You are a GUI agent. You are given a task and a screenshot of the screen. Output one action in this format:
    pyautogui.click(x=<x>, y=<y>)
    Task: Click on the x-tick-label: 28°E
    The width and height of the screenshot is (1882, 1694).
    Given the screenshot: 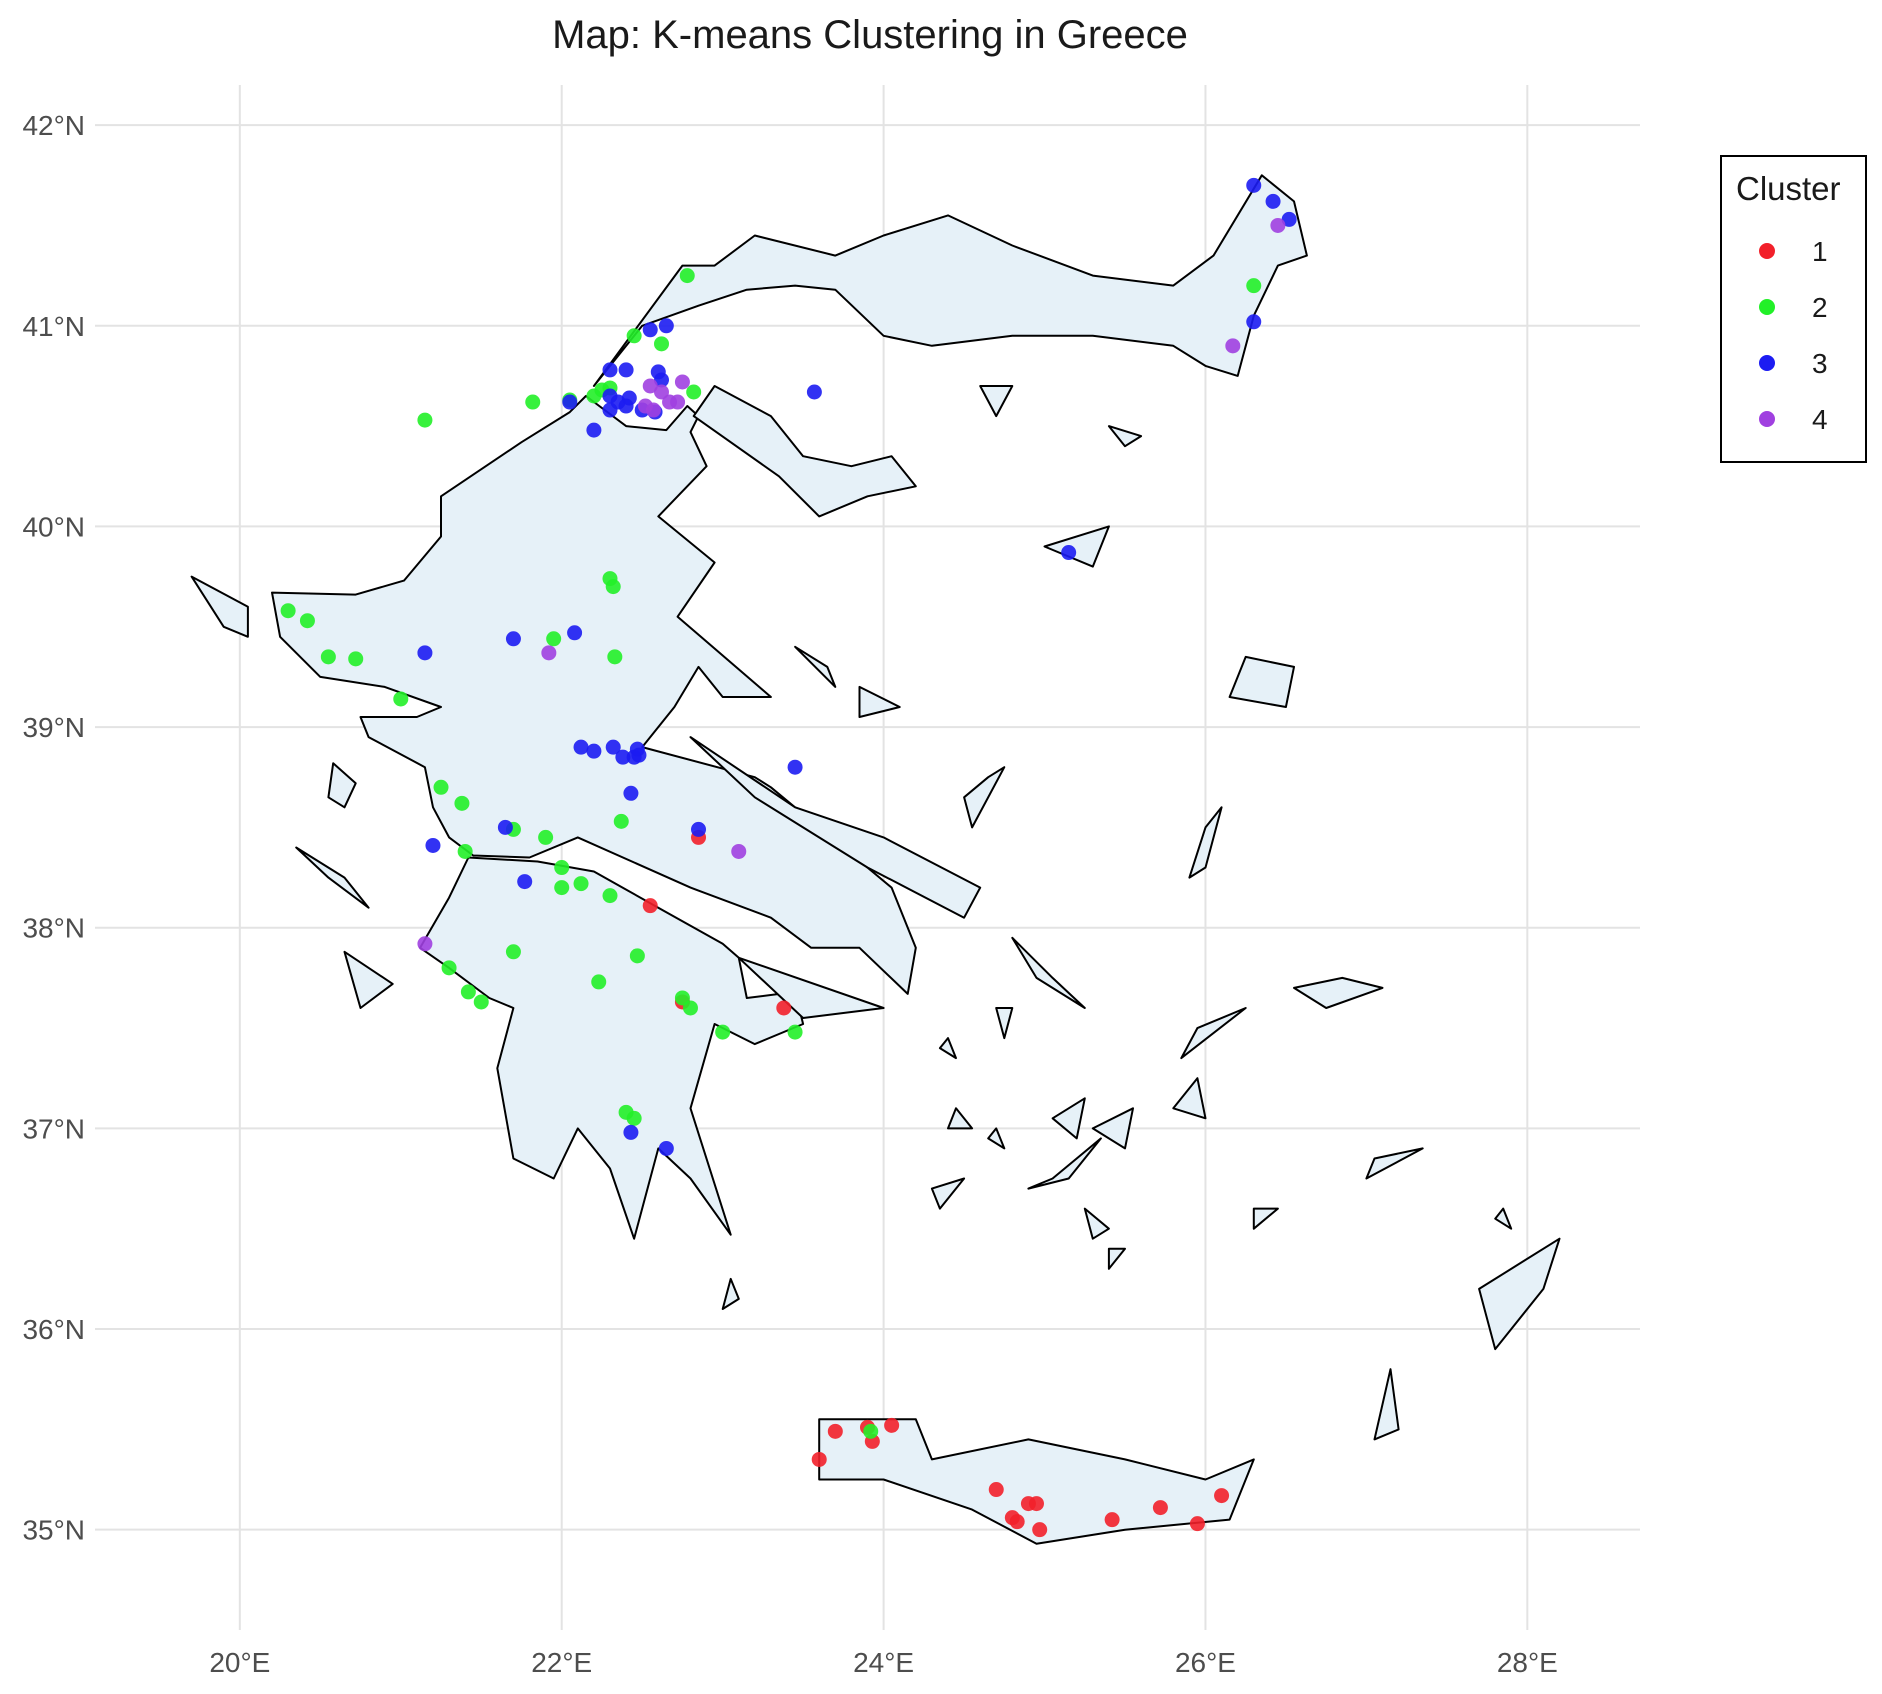 What is the action you would take?
    pyautogui.click(x=1527, y=1662)
    